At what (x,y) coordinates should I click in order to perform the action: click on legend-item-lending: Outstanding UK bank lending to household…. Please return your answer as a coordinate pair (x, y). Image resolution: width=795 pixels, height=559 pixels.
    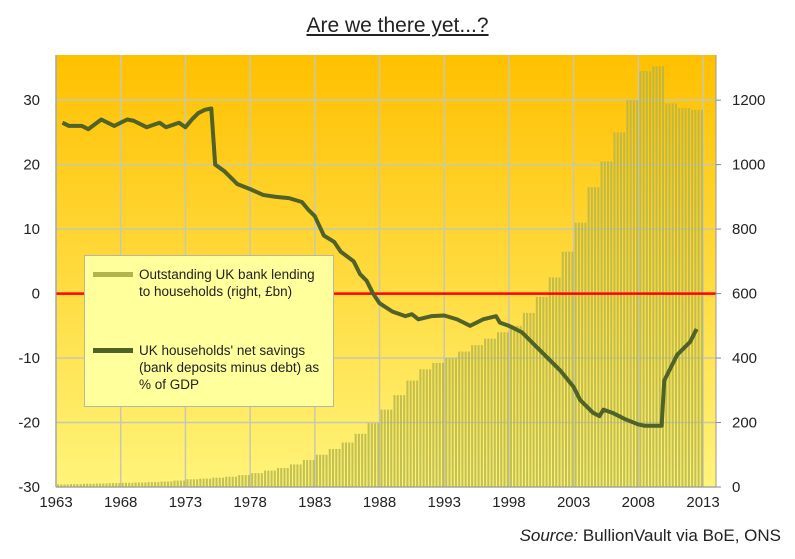
    Looking at the image, I should click on (211, 283).